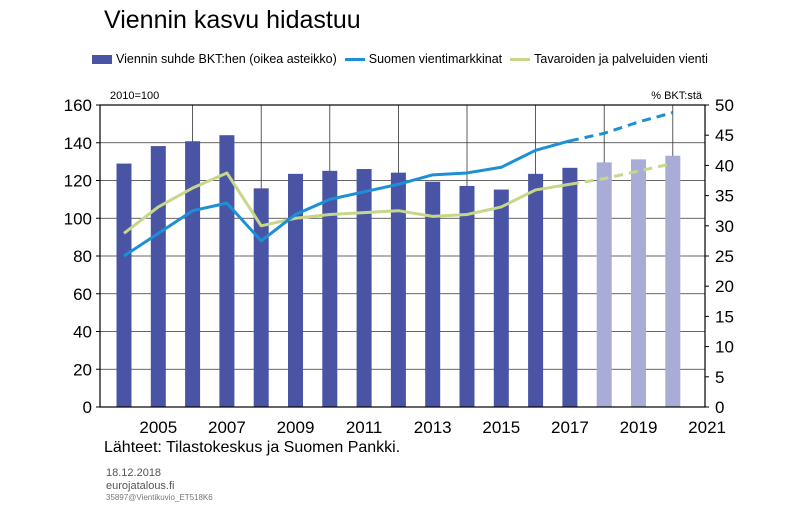 The height and width of the screenshot is (522, 800). Describe the element at coordinates (433, 427) in the screenshot. I see `x-tick-label-2013: 2013` at that location.